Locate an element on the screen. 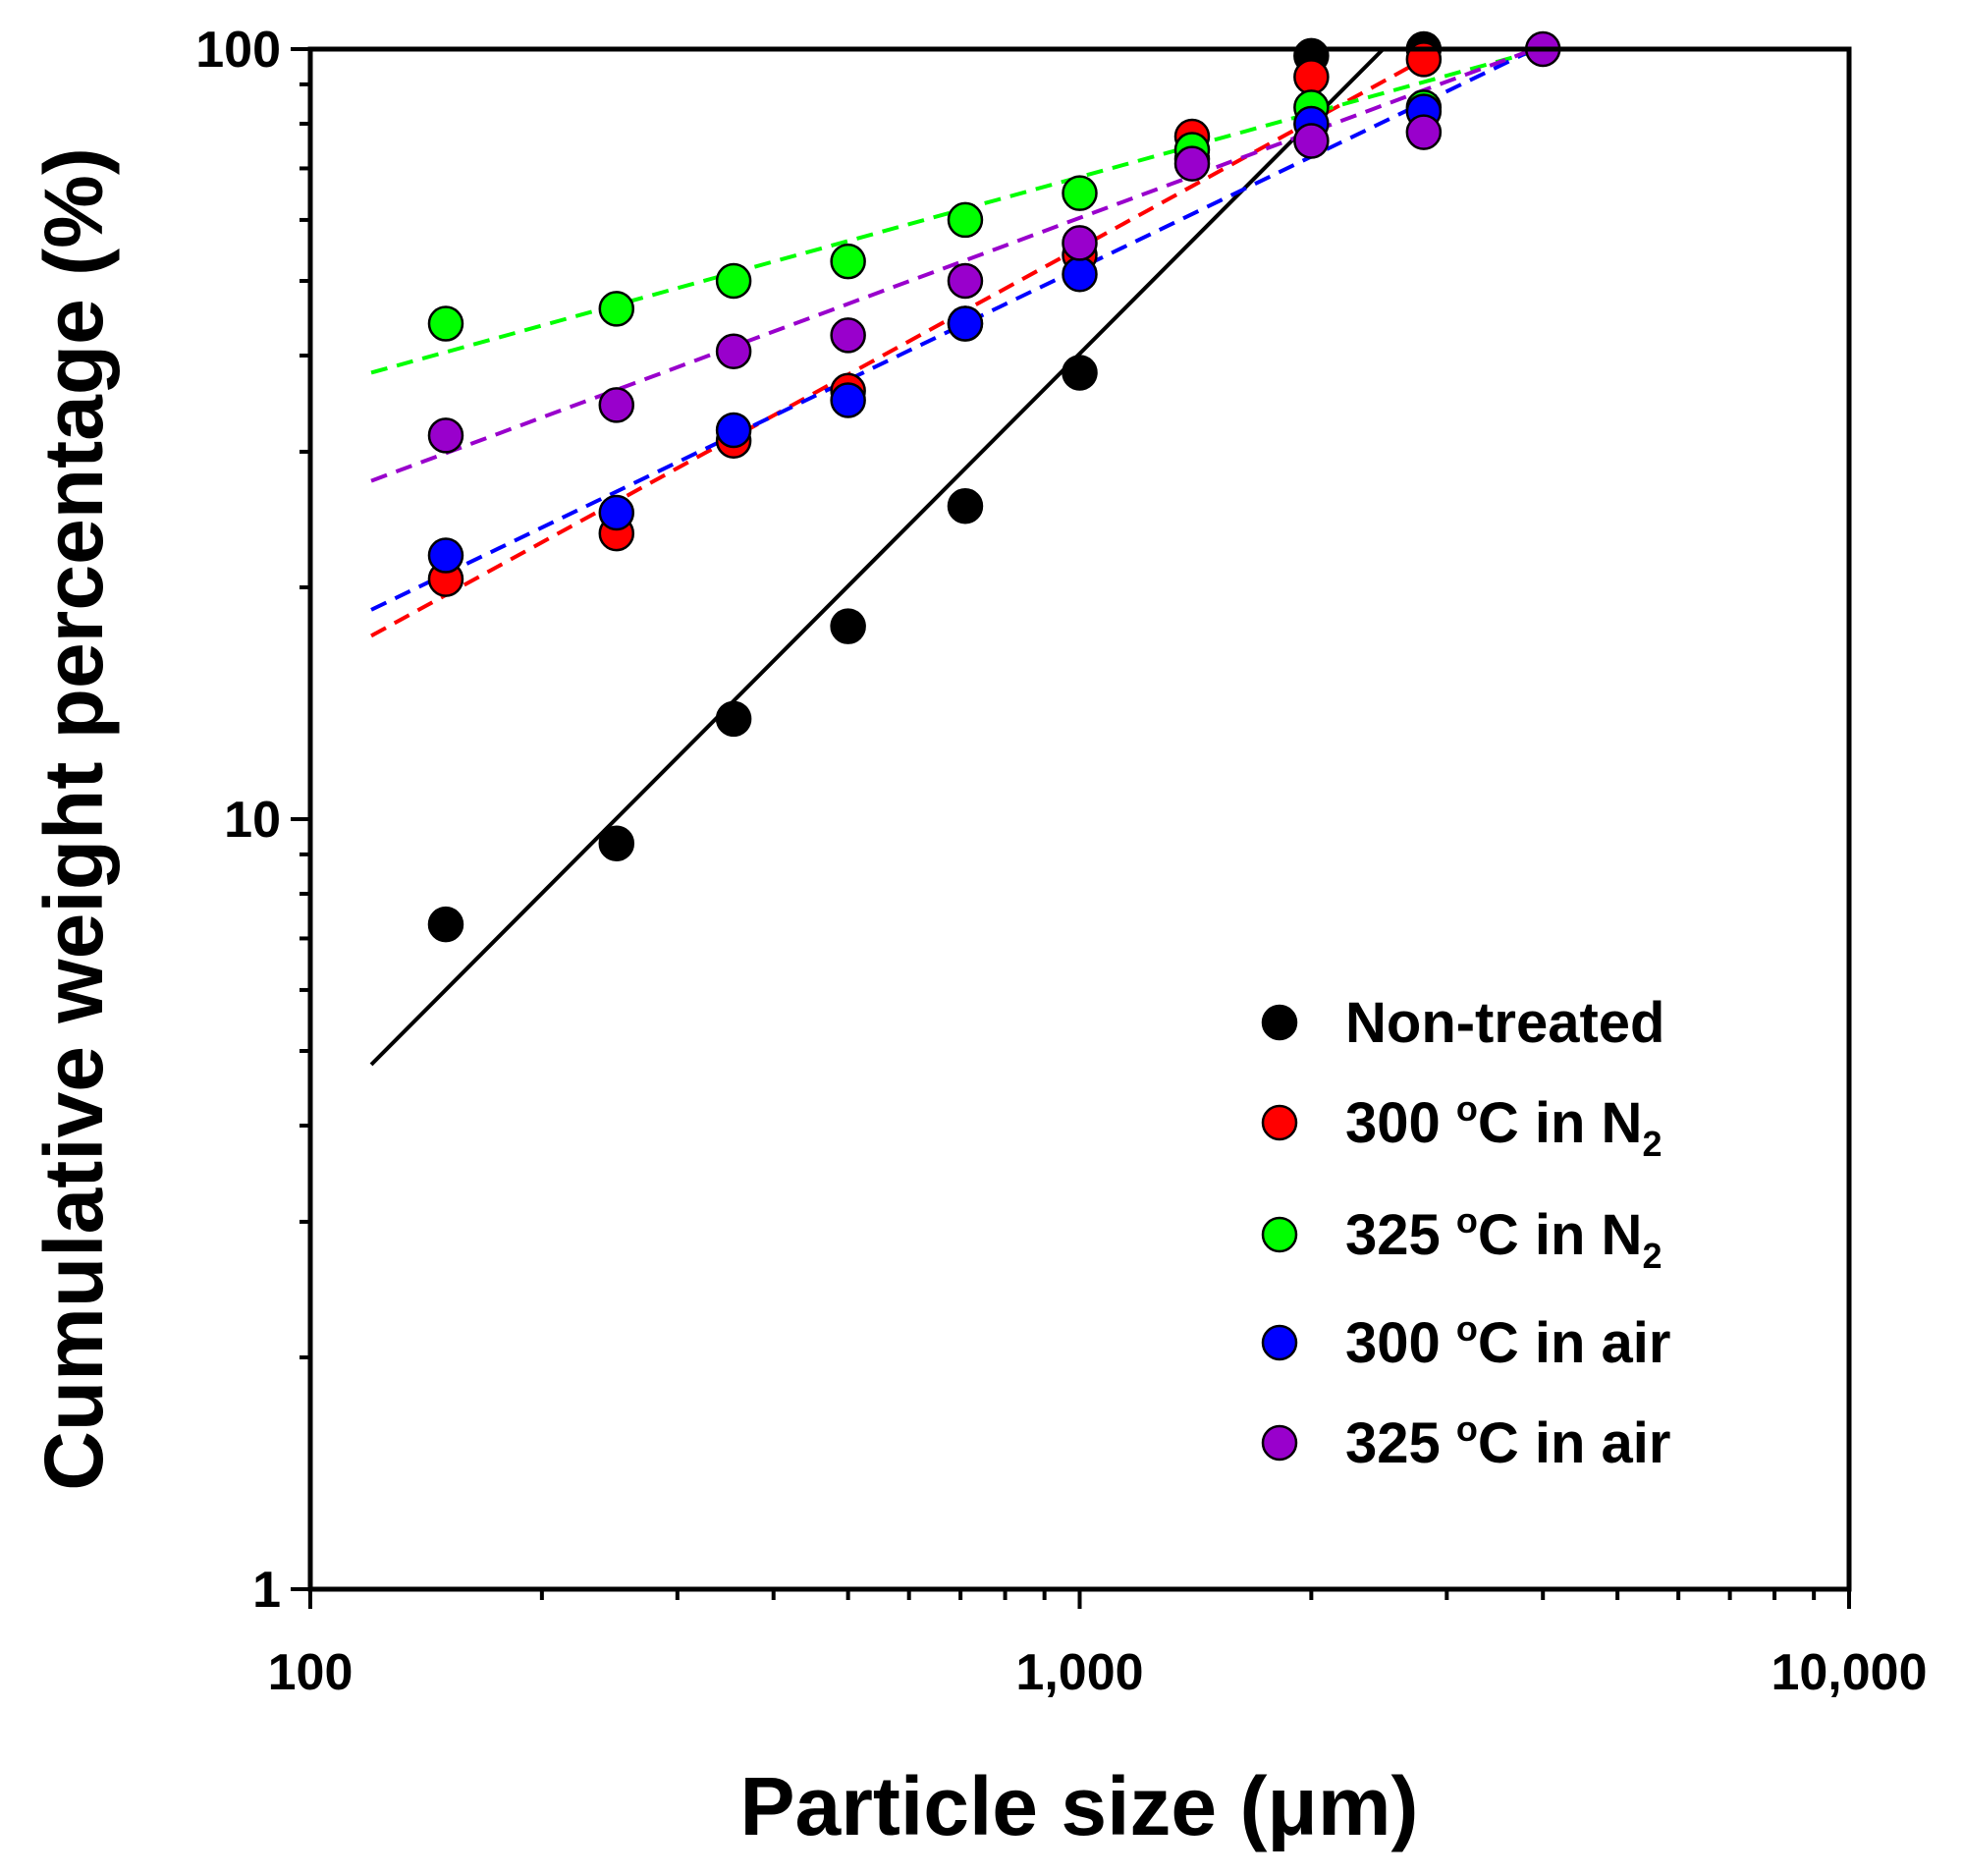 The width and height of the screenshot is (1962, 1876). legend-marker-325-oc-in-n2 is located at coordinates (1279, 1234).